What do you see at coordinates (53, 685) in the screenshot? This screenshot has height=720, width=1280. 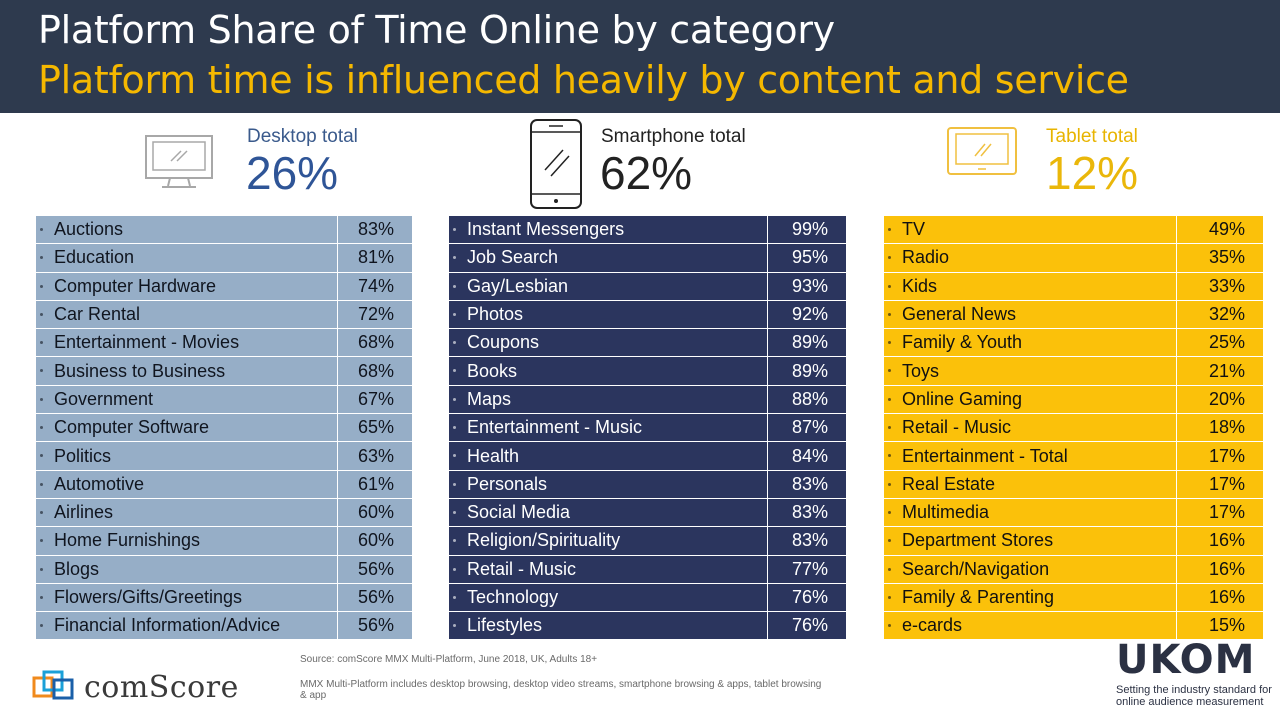 I see `comscore-squares-icon` at bounding box center [53, 685].